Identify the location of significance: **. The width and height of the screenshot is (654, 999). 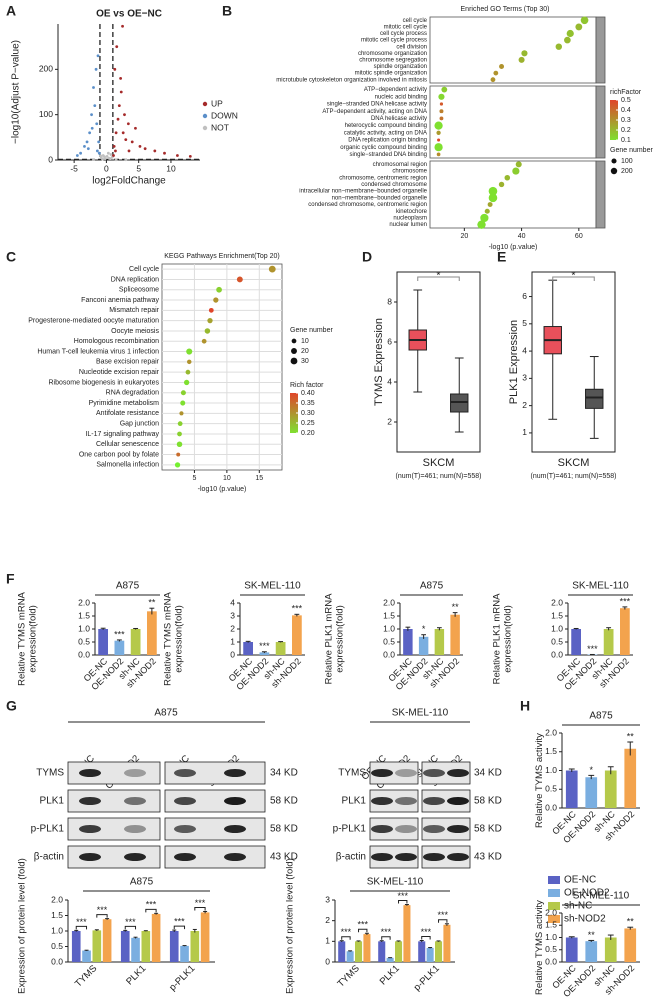
(631, 922).